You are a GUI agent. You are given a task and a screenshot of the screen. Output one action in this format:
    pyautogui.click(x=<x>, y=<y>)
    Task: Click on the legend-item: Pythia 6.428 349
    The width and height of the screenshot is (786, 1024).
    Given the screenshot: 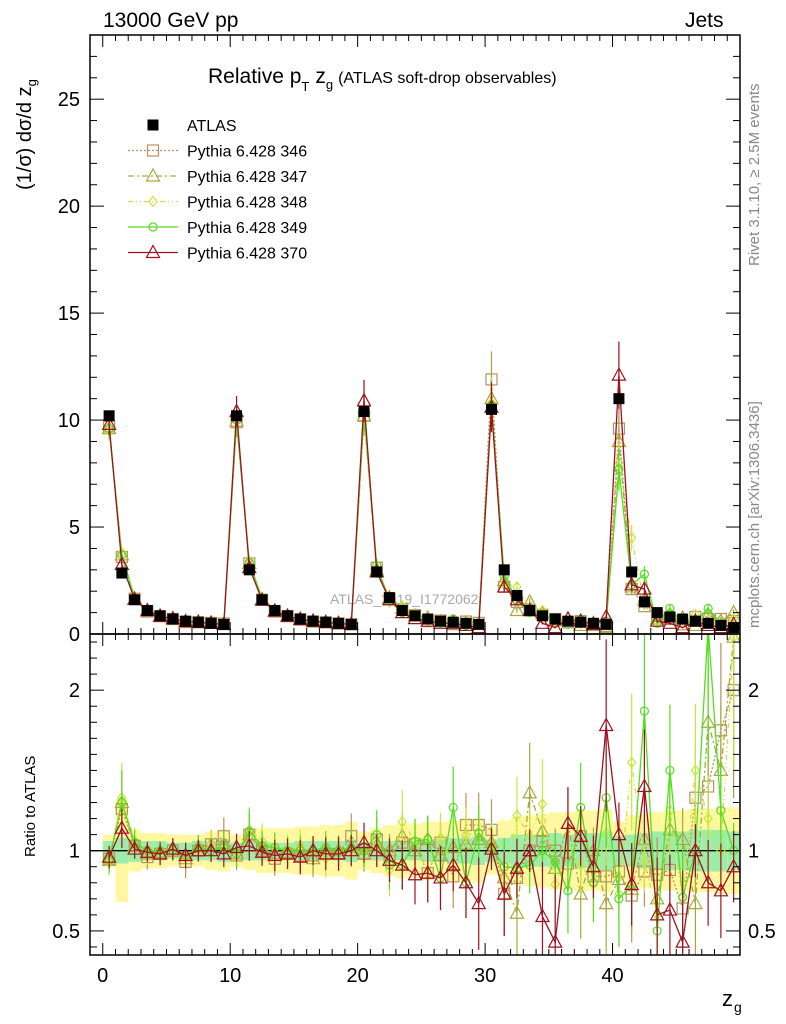 What is the action you would take?
    pyautogui.click(x=217, y=228)
    